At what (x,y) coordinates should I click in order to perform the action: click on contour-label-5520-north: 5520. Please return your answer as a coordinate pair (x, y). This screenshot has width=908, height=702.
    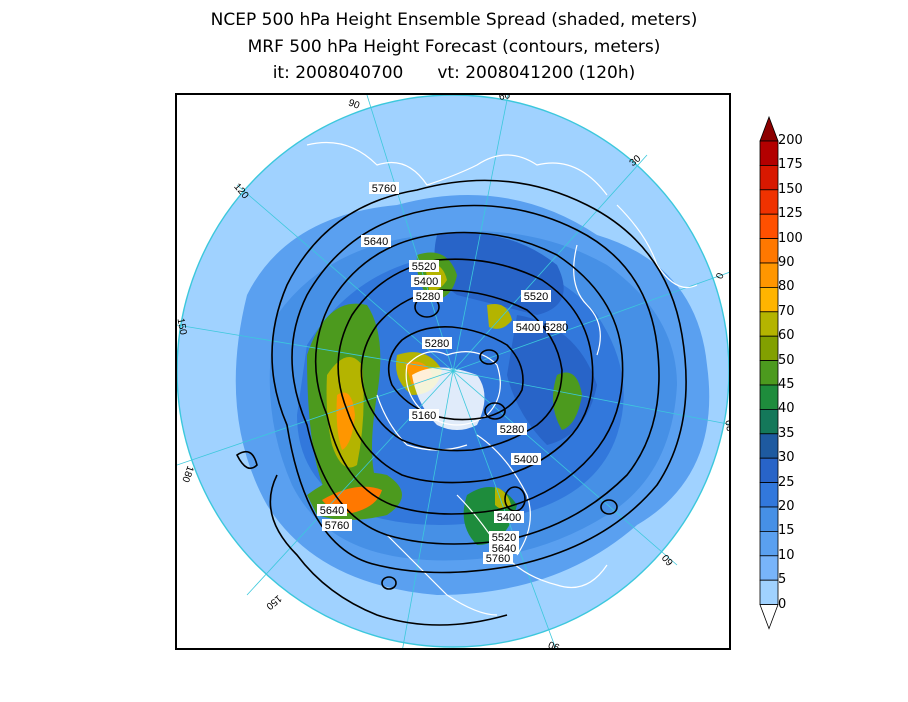
    Looking at the image, I should click on (424, 266).